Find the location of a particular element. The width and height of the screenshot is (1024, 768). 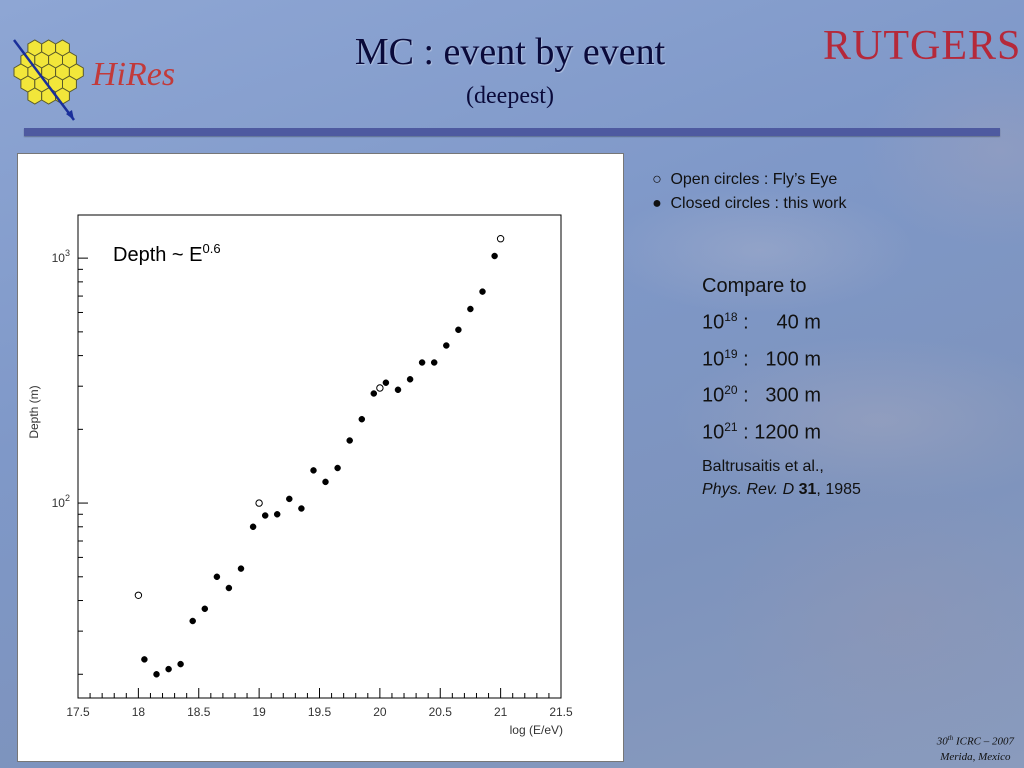

open-circle-icon: ○ is located at coordinates (657, 179).